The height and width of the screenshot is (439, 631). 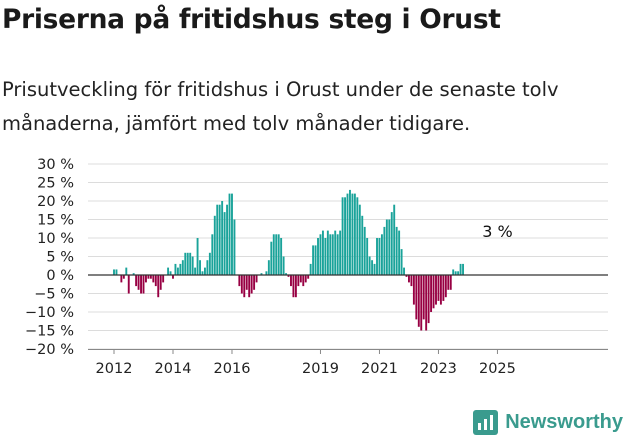 What do you see at coordinates (60, 276) in the screenshot?
I see `y-tick-label: 0 %` at bounding box center [60, 276].